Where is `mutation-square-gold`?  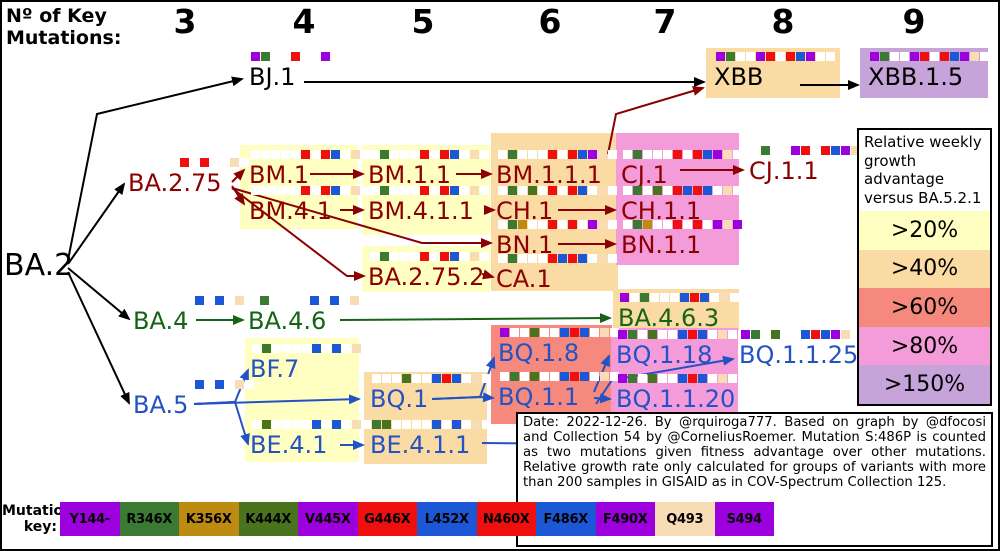 mutation-square-gold is located at coordinates (522, 224).